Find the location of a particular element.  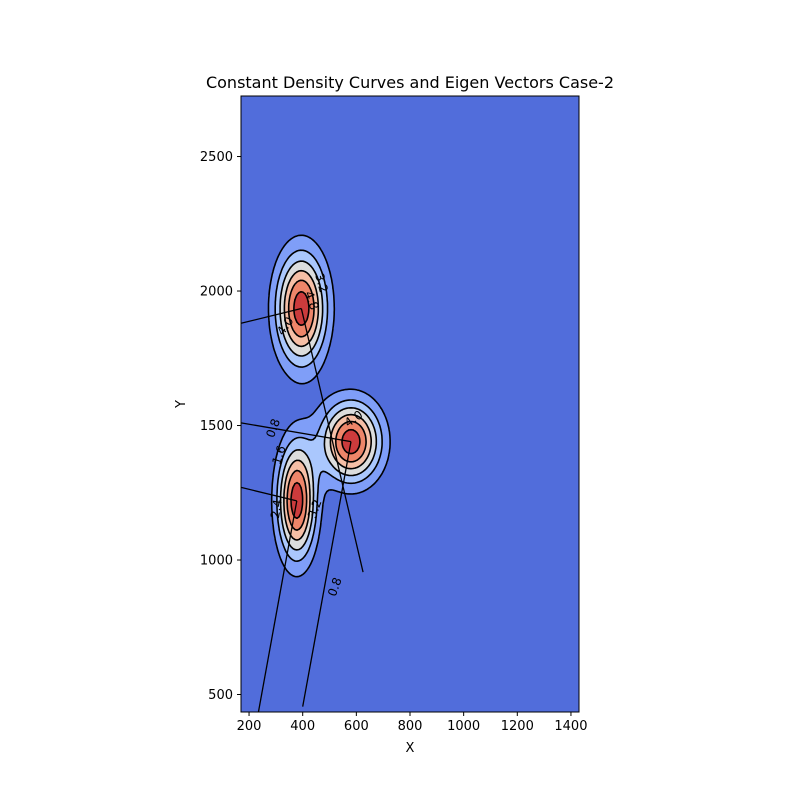

y-tick-label: 1500 is located at coordinates (216, 426).